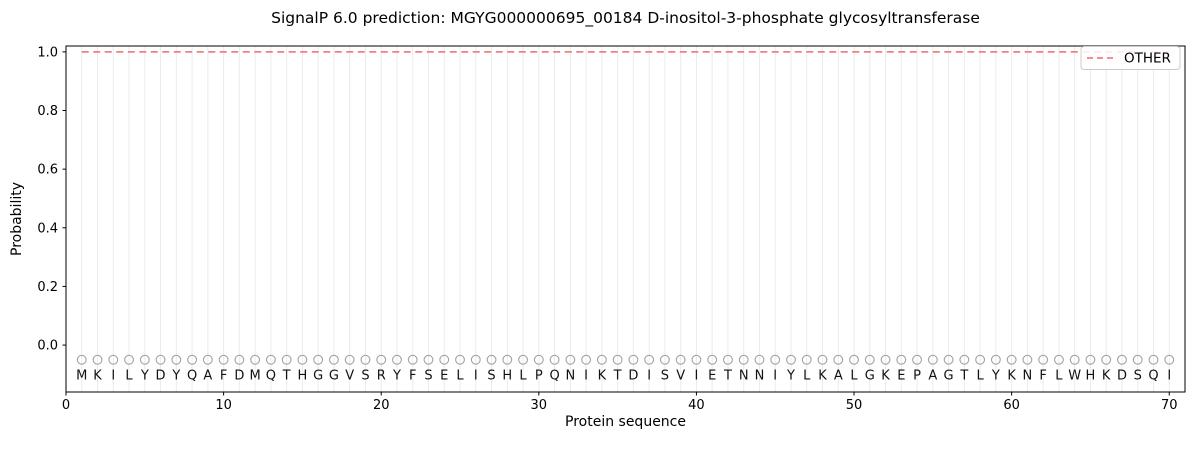 This screenshot has width=1200, height=450. Describe the element at coordinates (286, 375) in the screenshot. I see `residue-letter: T` at that location.